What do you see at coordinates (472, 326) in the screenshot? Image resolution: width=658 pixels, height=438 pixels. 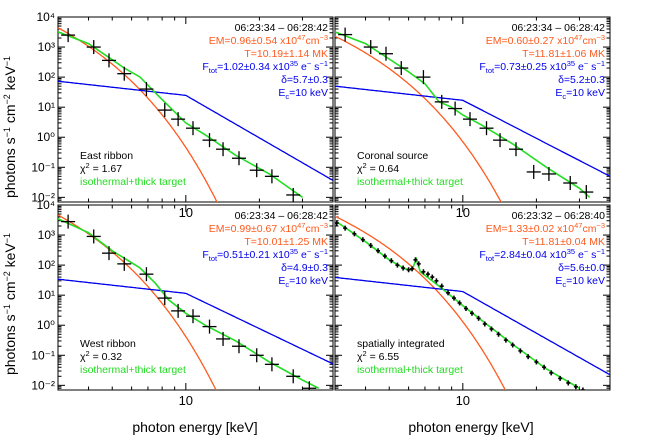 I see `spatially-integrated-nonthermal-curve` at bounding box center [472, 326].